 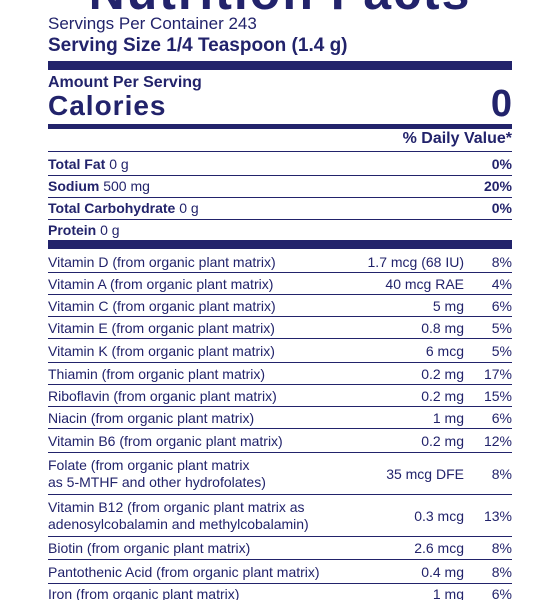 What do you see at coordinates (161, 284) in the screenshot?
I see `nutrient-name: Vitamin A (from organic plant matrix)` at bounding box center [161, 284].